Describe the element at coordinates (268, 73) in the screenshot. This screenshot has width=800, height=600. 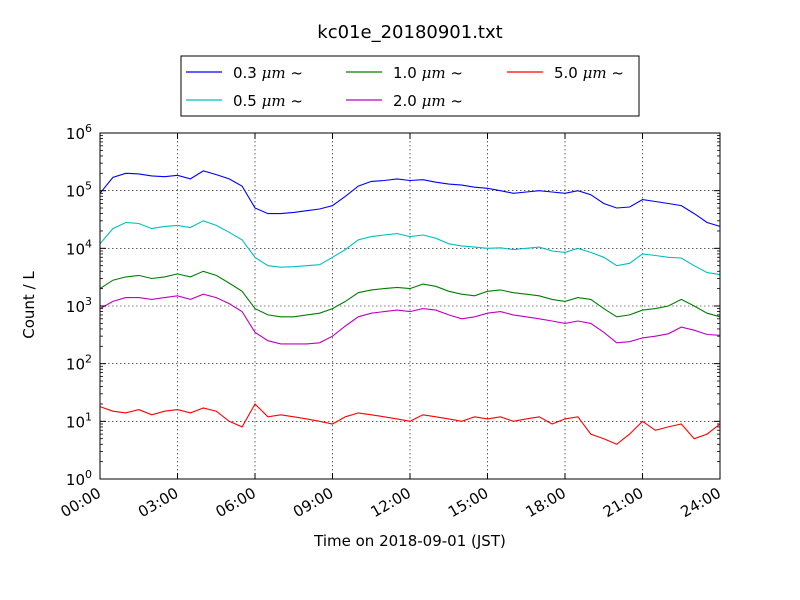
I see `legend-label-0: 0.3 μm ~` at that location.